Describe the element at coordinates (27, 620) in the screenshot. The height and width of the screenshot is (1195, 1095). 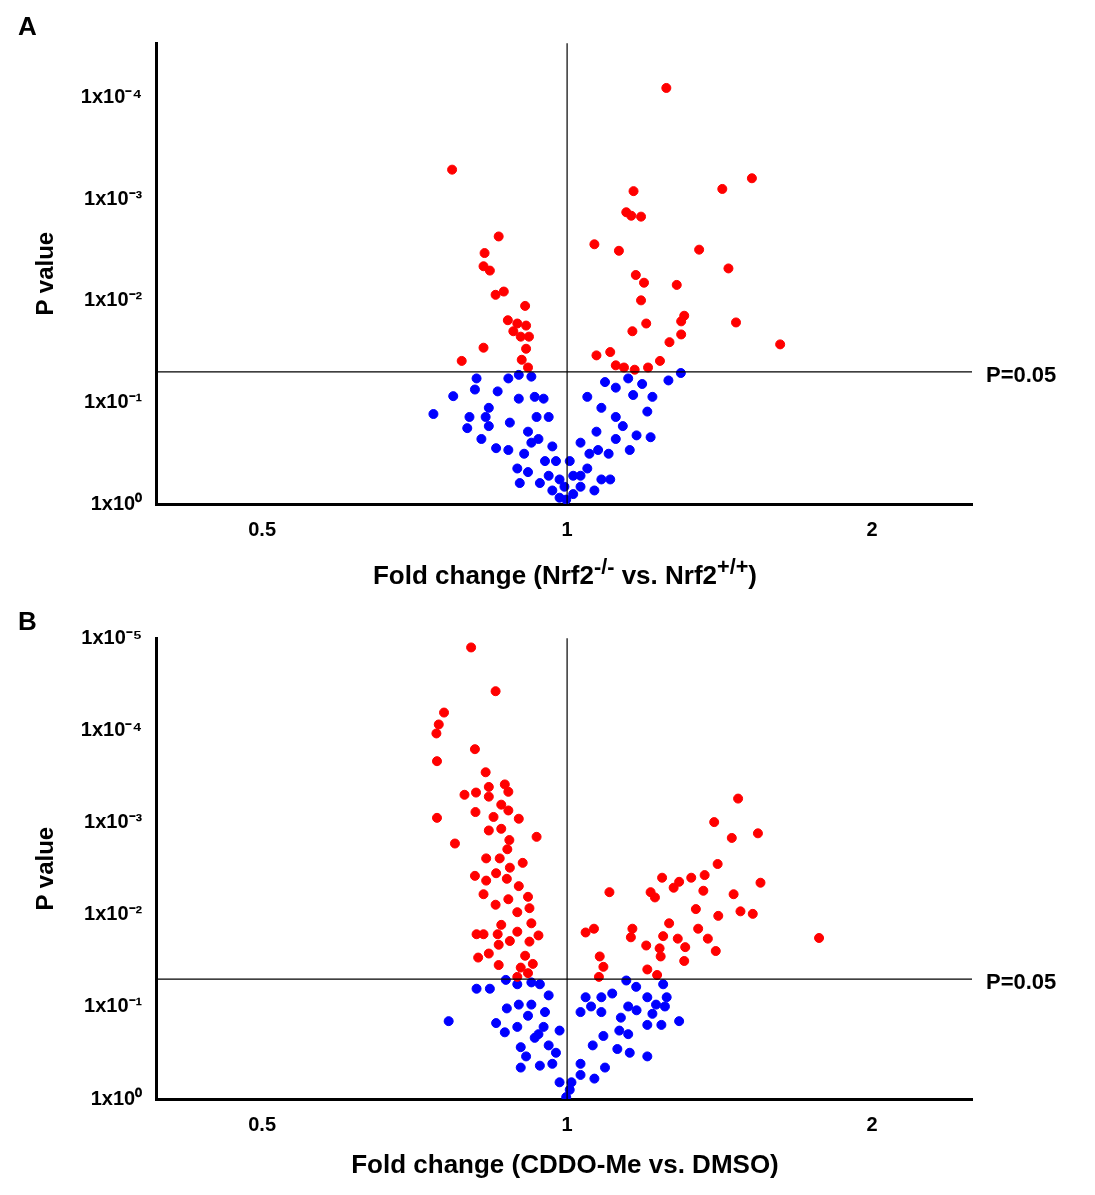
I see `chart-title: B` at that location.